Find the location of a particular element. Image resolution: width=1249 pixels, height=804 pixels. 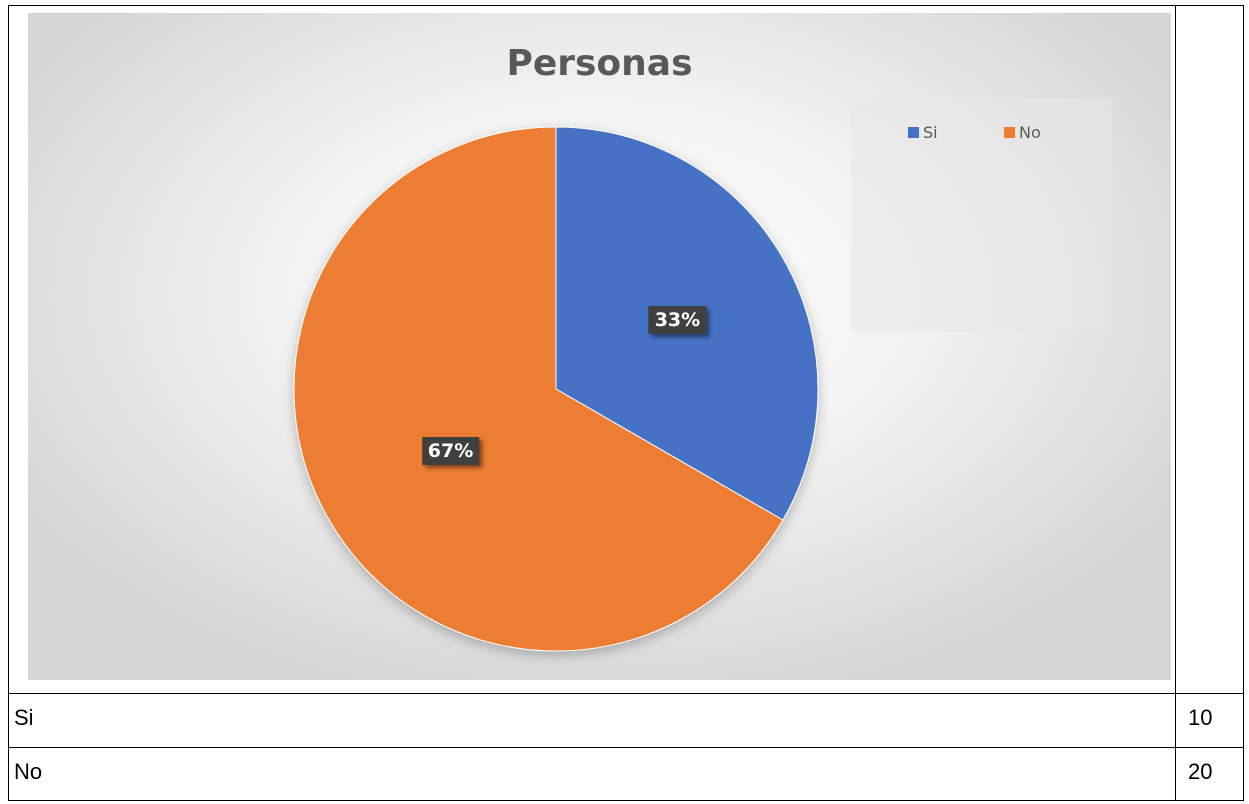

legend-item-no: No is located at coordinates (1022, 132).